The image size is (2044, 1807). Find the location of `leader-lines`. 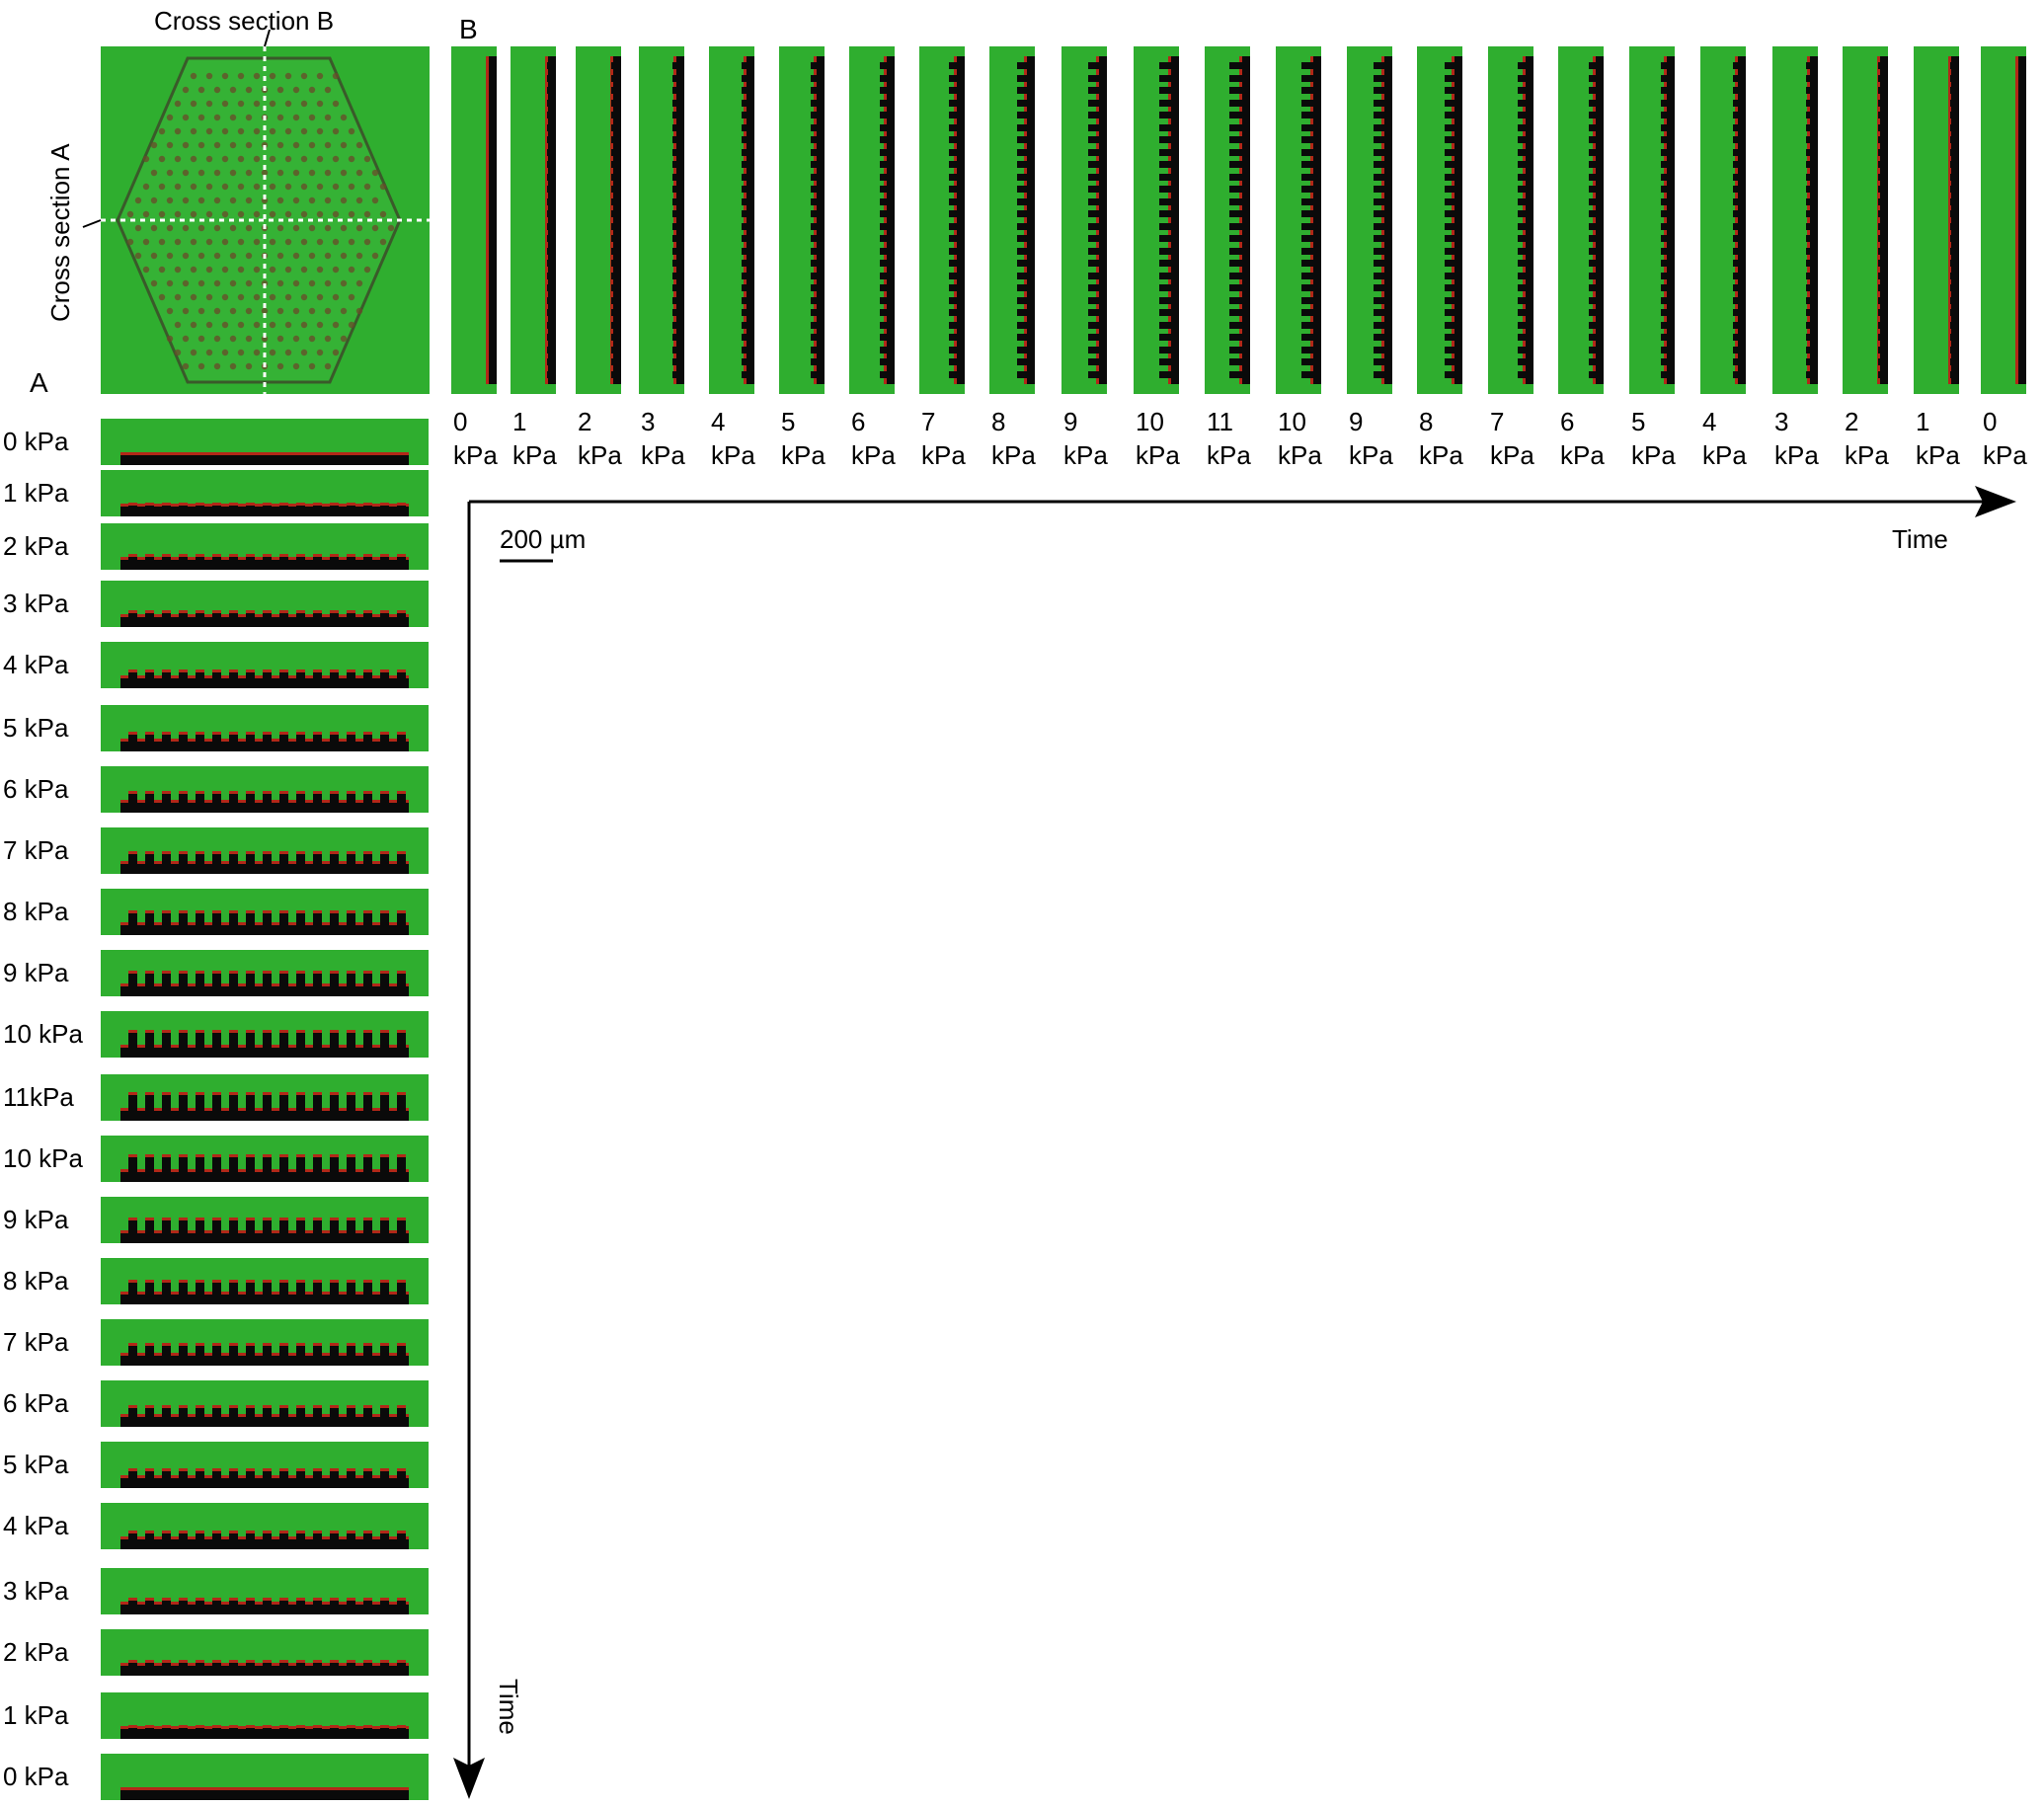

leader-lines is located at coordinates (177, 129).